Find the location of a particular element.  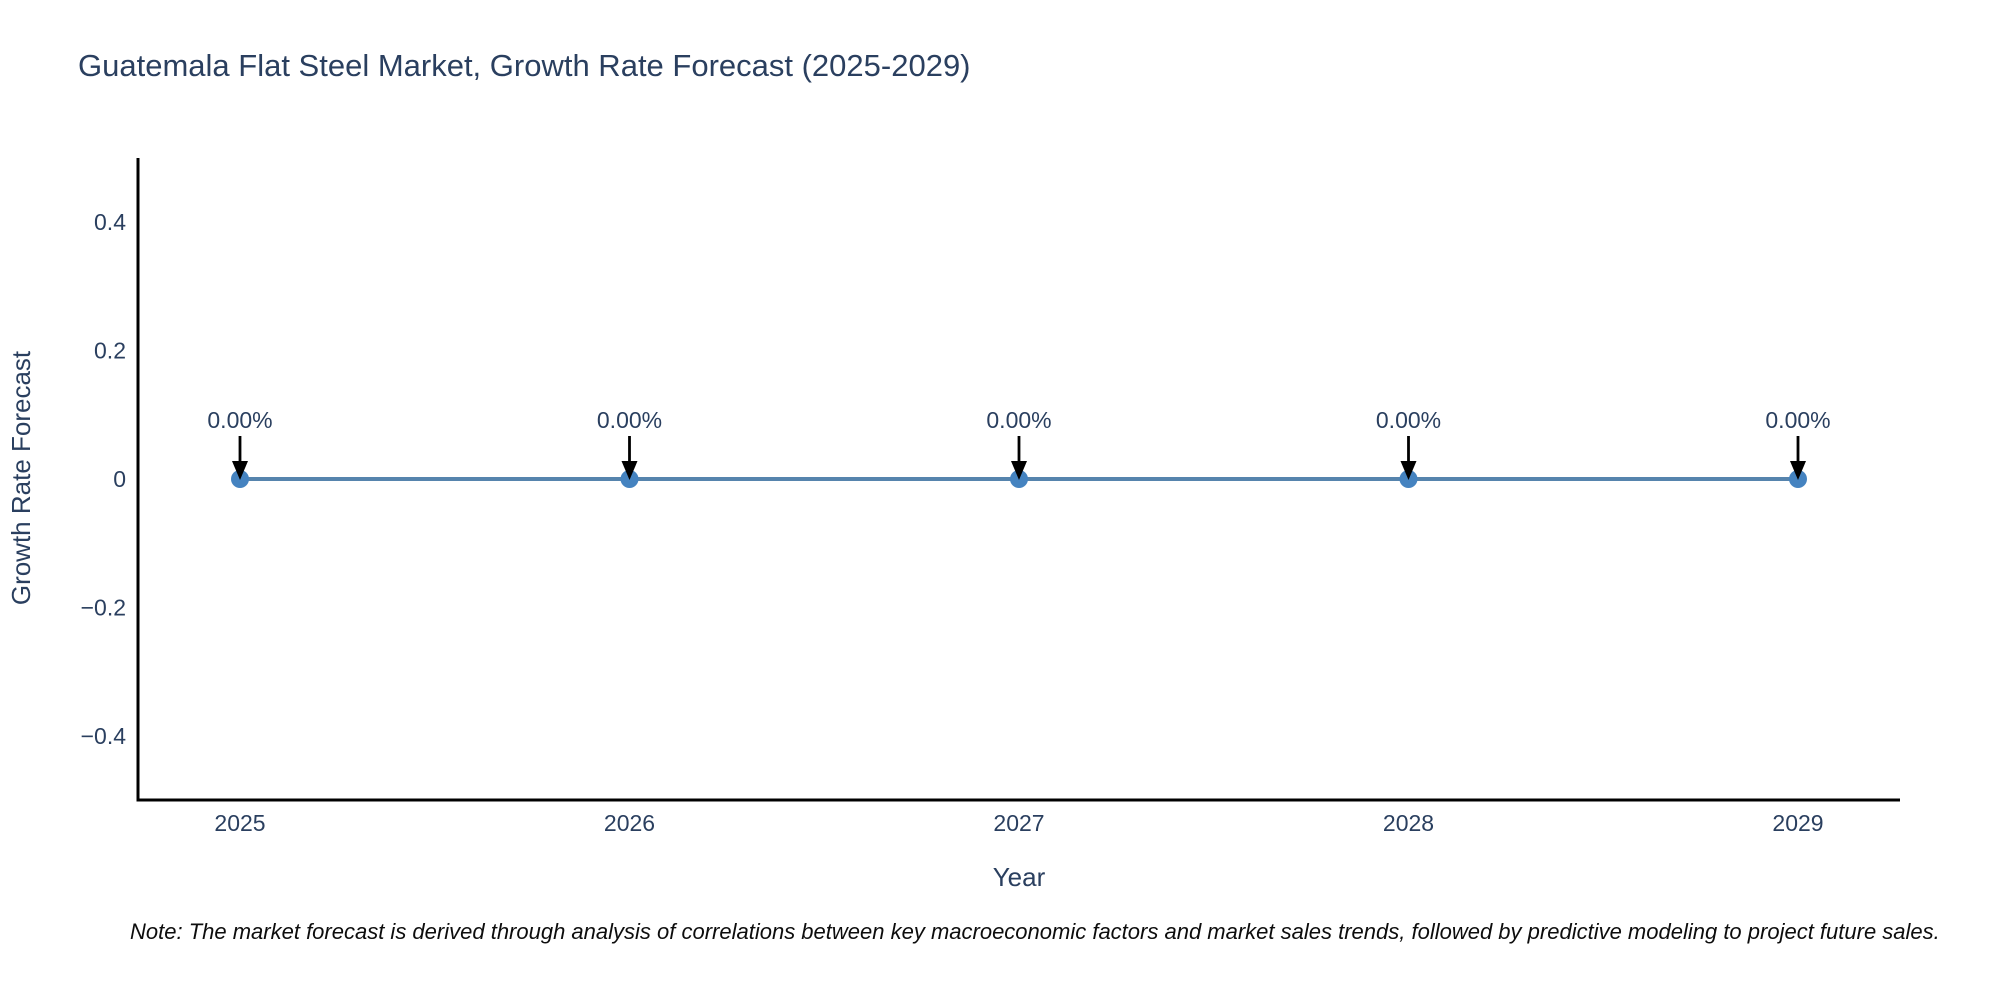

y-axis-title: Growth Rate Forecast is located at coordinates (21, 477).